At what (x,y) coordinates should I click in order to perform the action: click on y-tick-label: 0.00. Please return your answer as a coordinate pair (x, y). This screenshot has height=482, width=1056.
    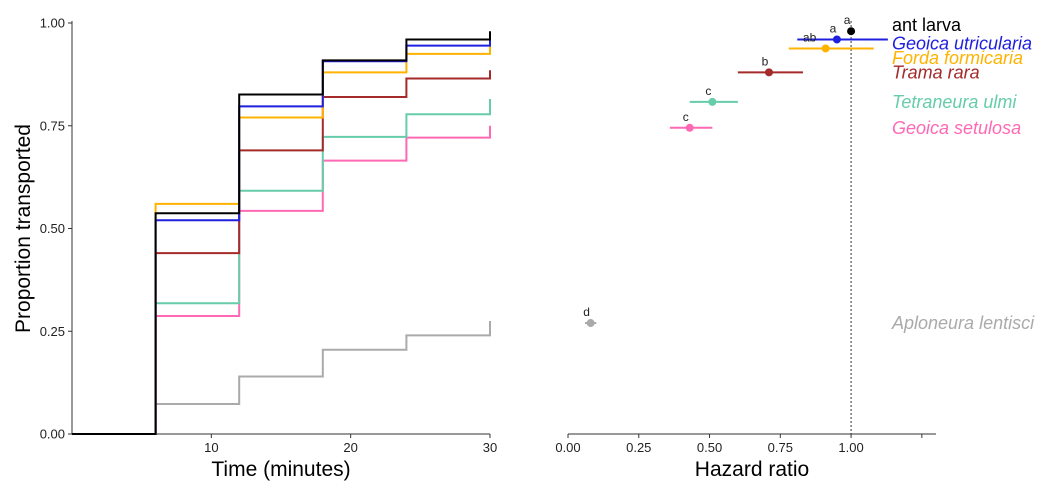
    Looking at the image, I should click on (52, 434).